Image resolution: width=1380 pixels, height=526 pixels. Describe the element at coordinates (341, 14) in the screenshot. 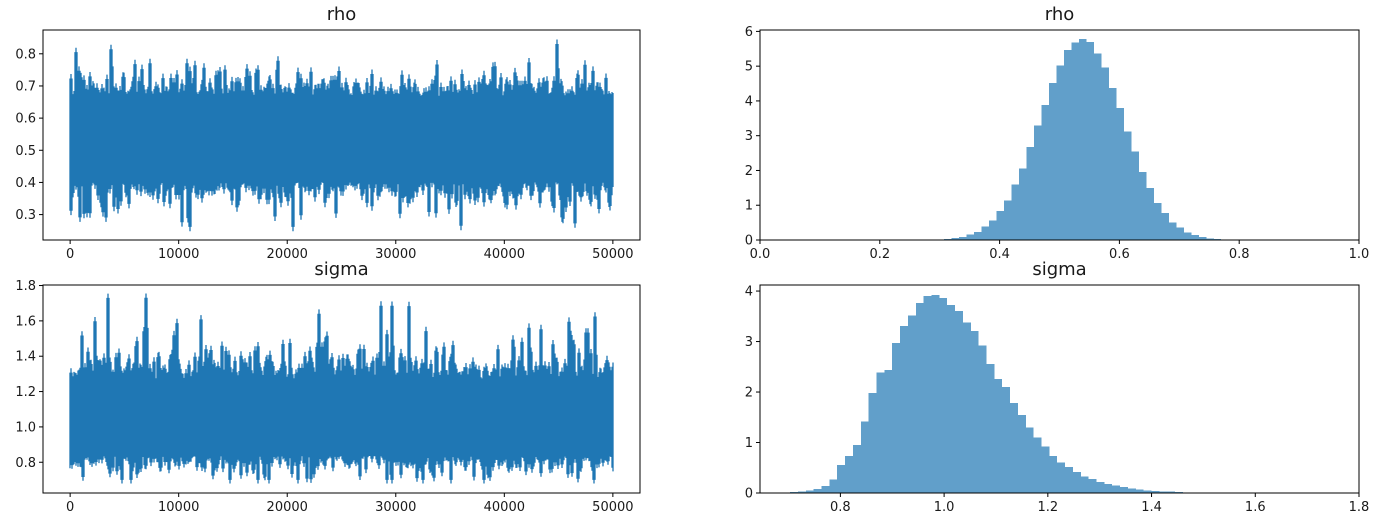

I see `rho-trace-title: rho` at that location.